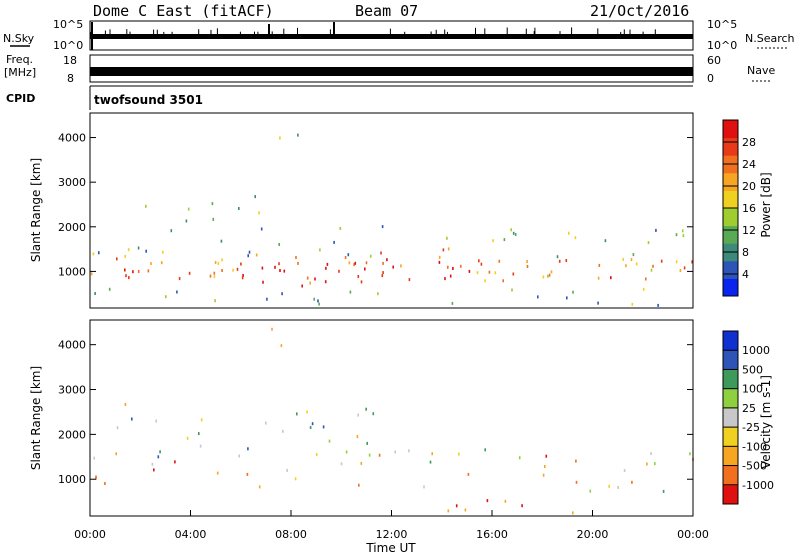  What do you see at coordinates (754, 446) in the screenshot?
I see `colorbar-tick-label: -100` at bounding box center [754, 446].